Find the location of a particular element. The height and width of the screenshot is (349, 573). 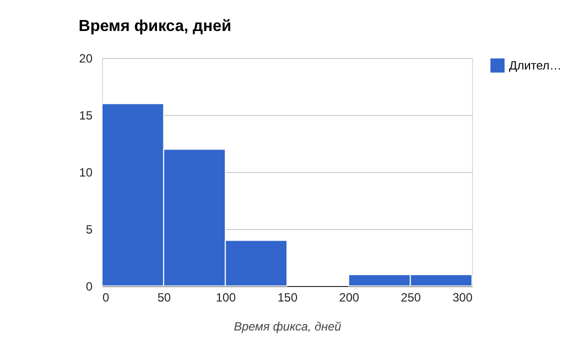

y-tick-label: 5 is located at coordinates (89, 229).